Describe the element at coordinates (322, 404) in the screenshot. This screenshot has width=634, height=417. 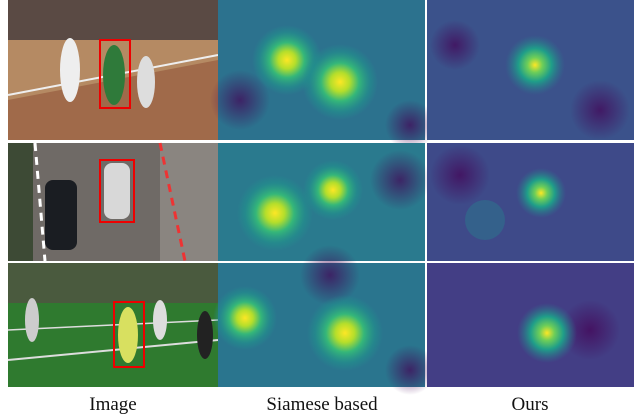
I see `column-caption: Siamese based` at that location.